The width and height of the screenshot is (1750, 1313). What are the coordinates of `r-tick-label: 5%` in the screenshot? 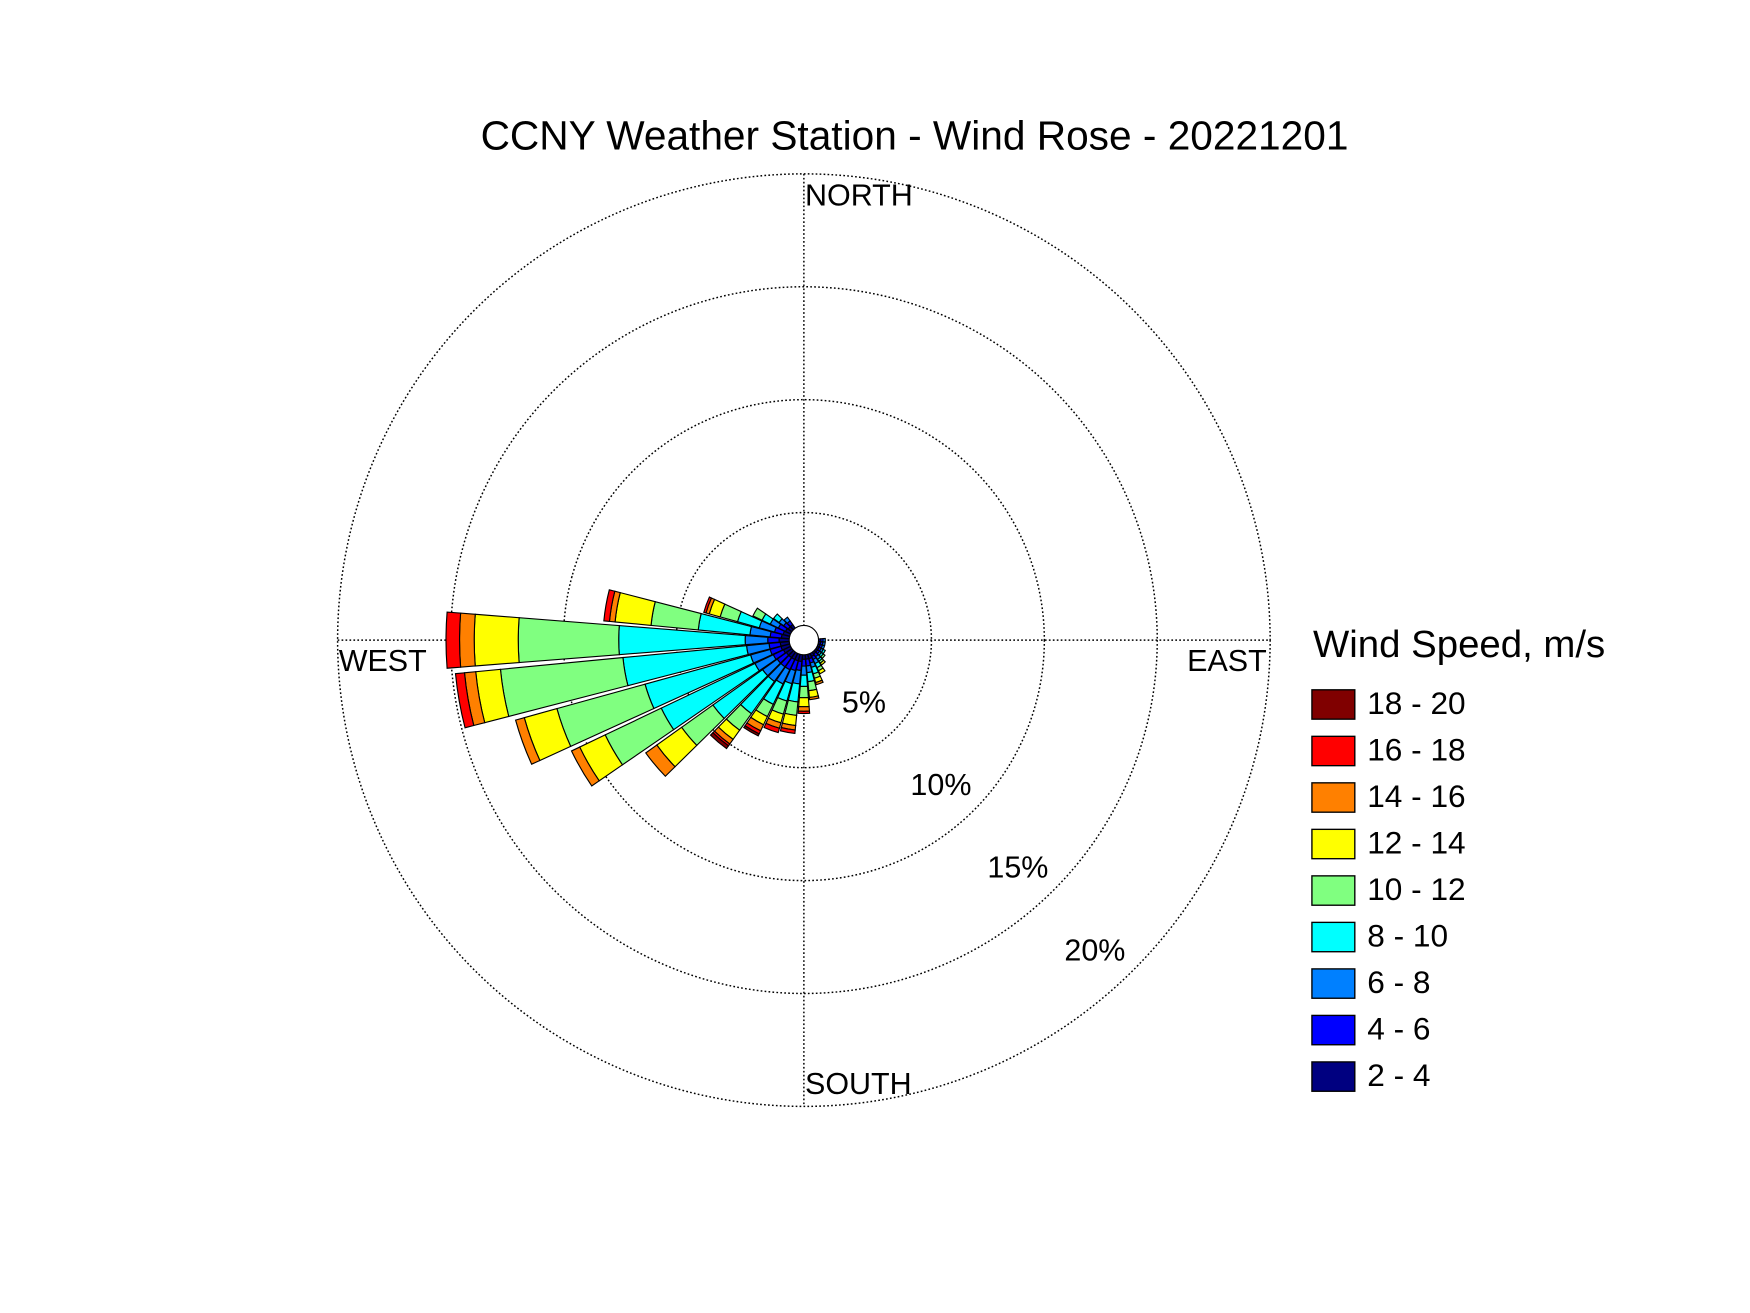 It's located at (864, 703).